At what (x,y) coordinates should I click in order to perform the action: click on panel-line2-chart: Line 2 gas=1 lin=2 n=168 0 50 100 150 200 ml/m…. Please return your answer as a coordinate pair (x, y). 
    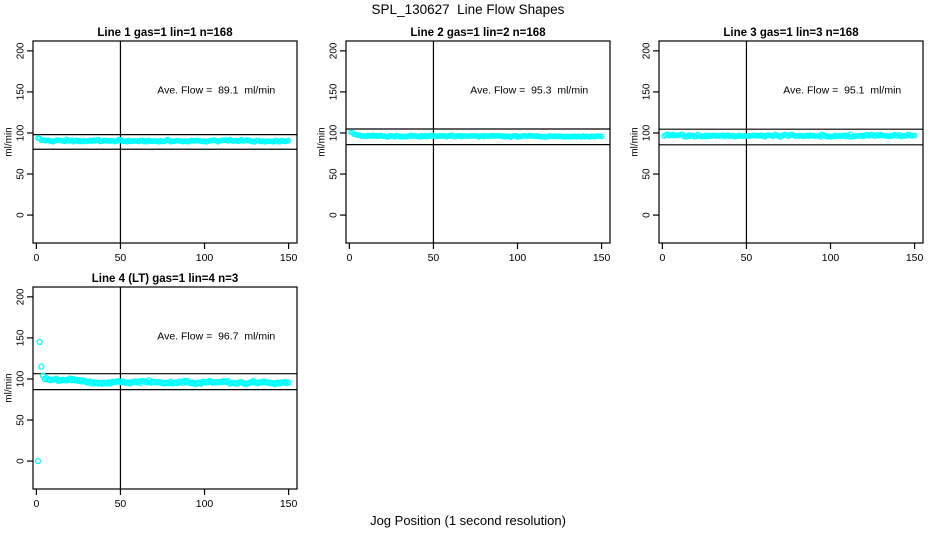
    Looking at the image, I should click on (464, 145).